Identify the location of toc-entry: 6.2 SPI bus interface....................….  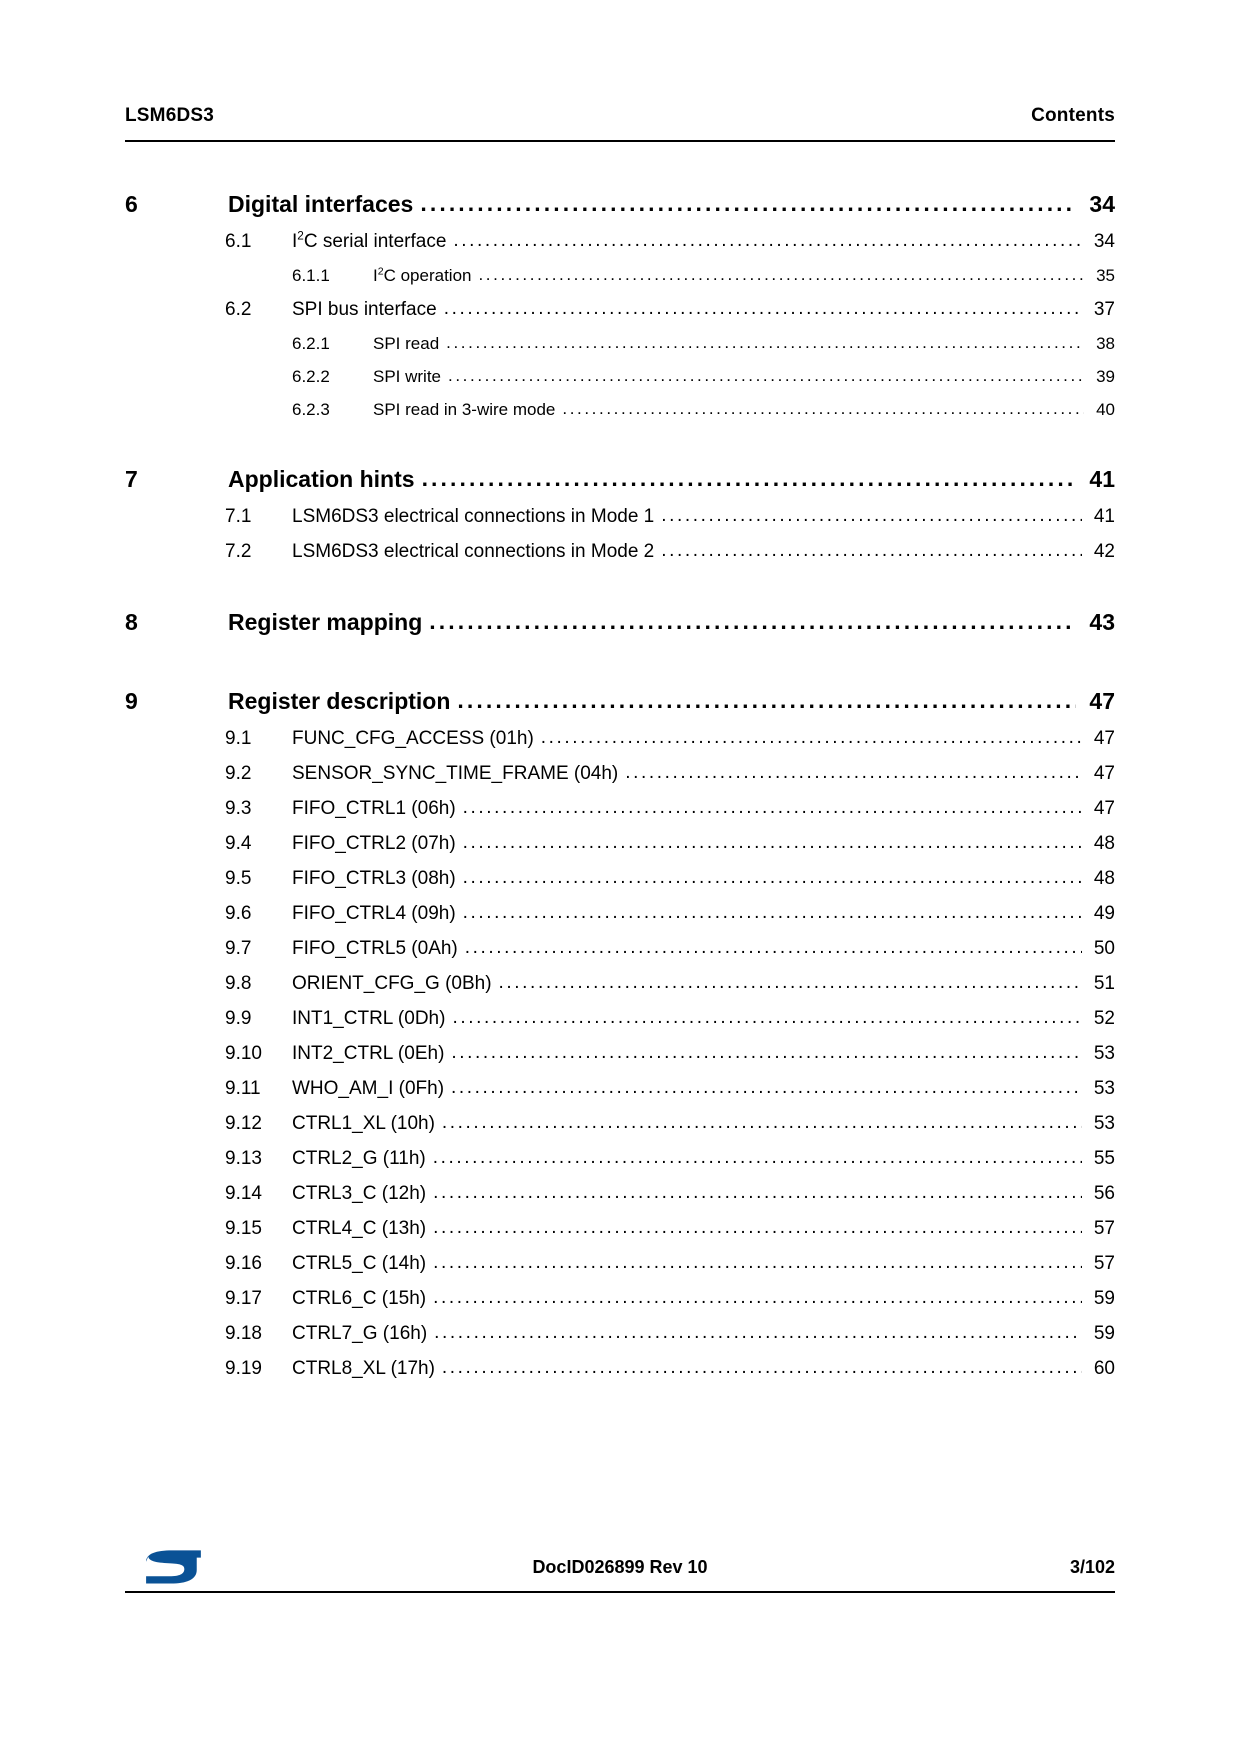
(620, 309).